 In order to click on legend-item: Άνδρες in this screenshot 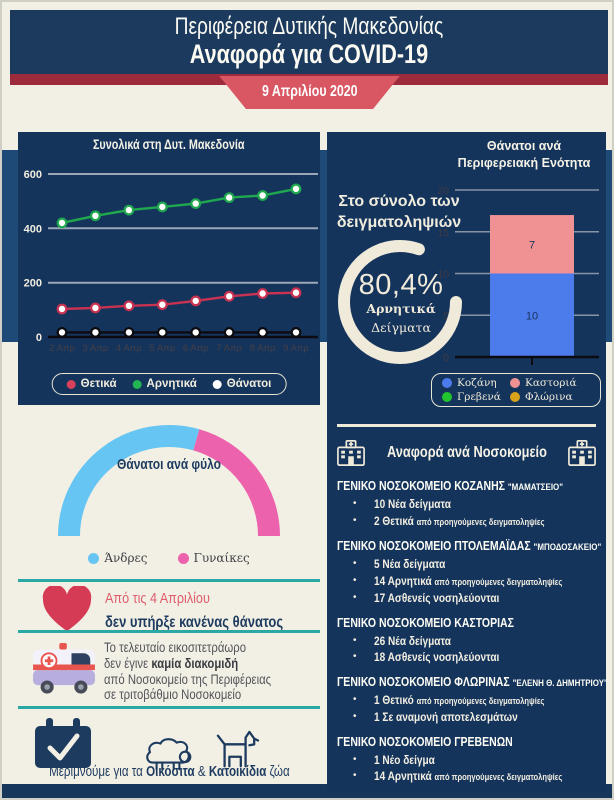, I will do `click(118, 558)`.